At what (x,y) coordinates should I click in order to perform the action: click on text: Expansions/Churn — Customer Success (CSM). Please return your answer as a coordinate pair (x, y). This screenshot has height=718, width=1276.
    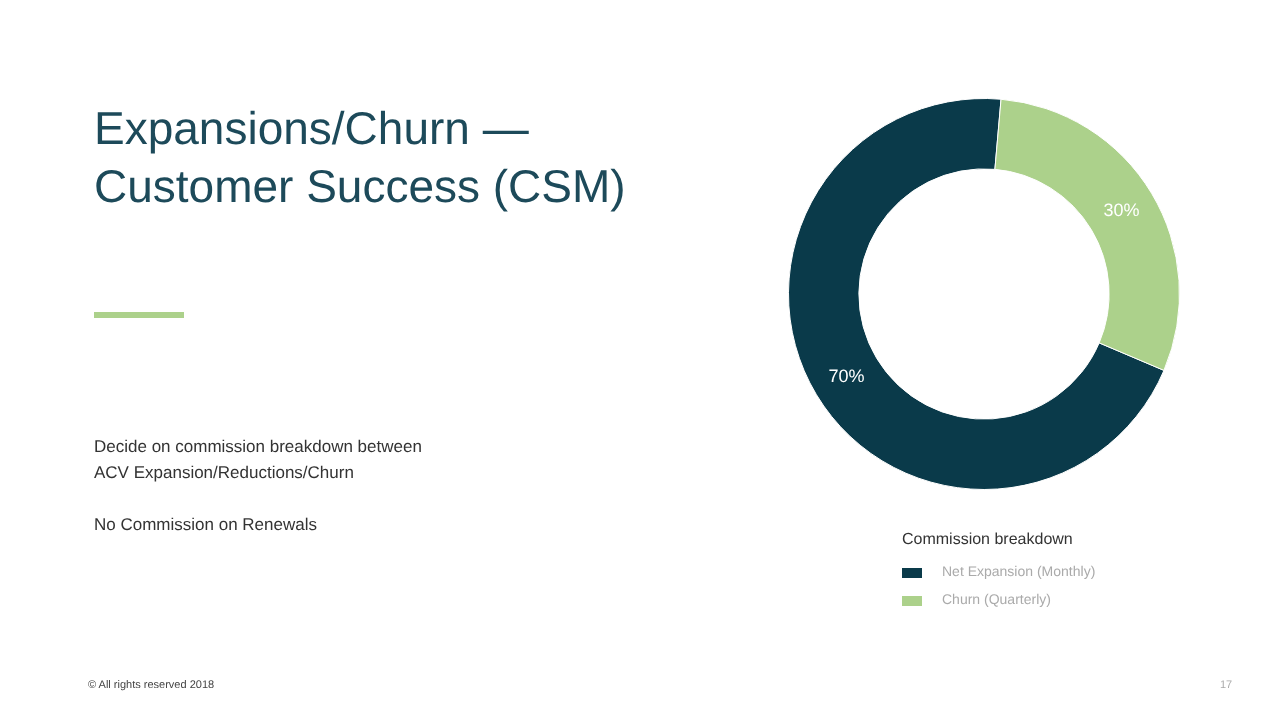
    Looking at the image, I should click on (360, 158).